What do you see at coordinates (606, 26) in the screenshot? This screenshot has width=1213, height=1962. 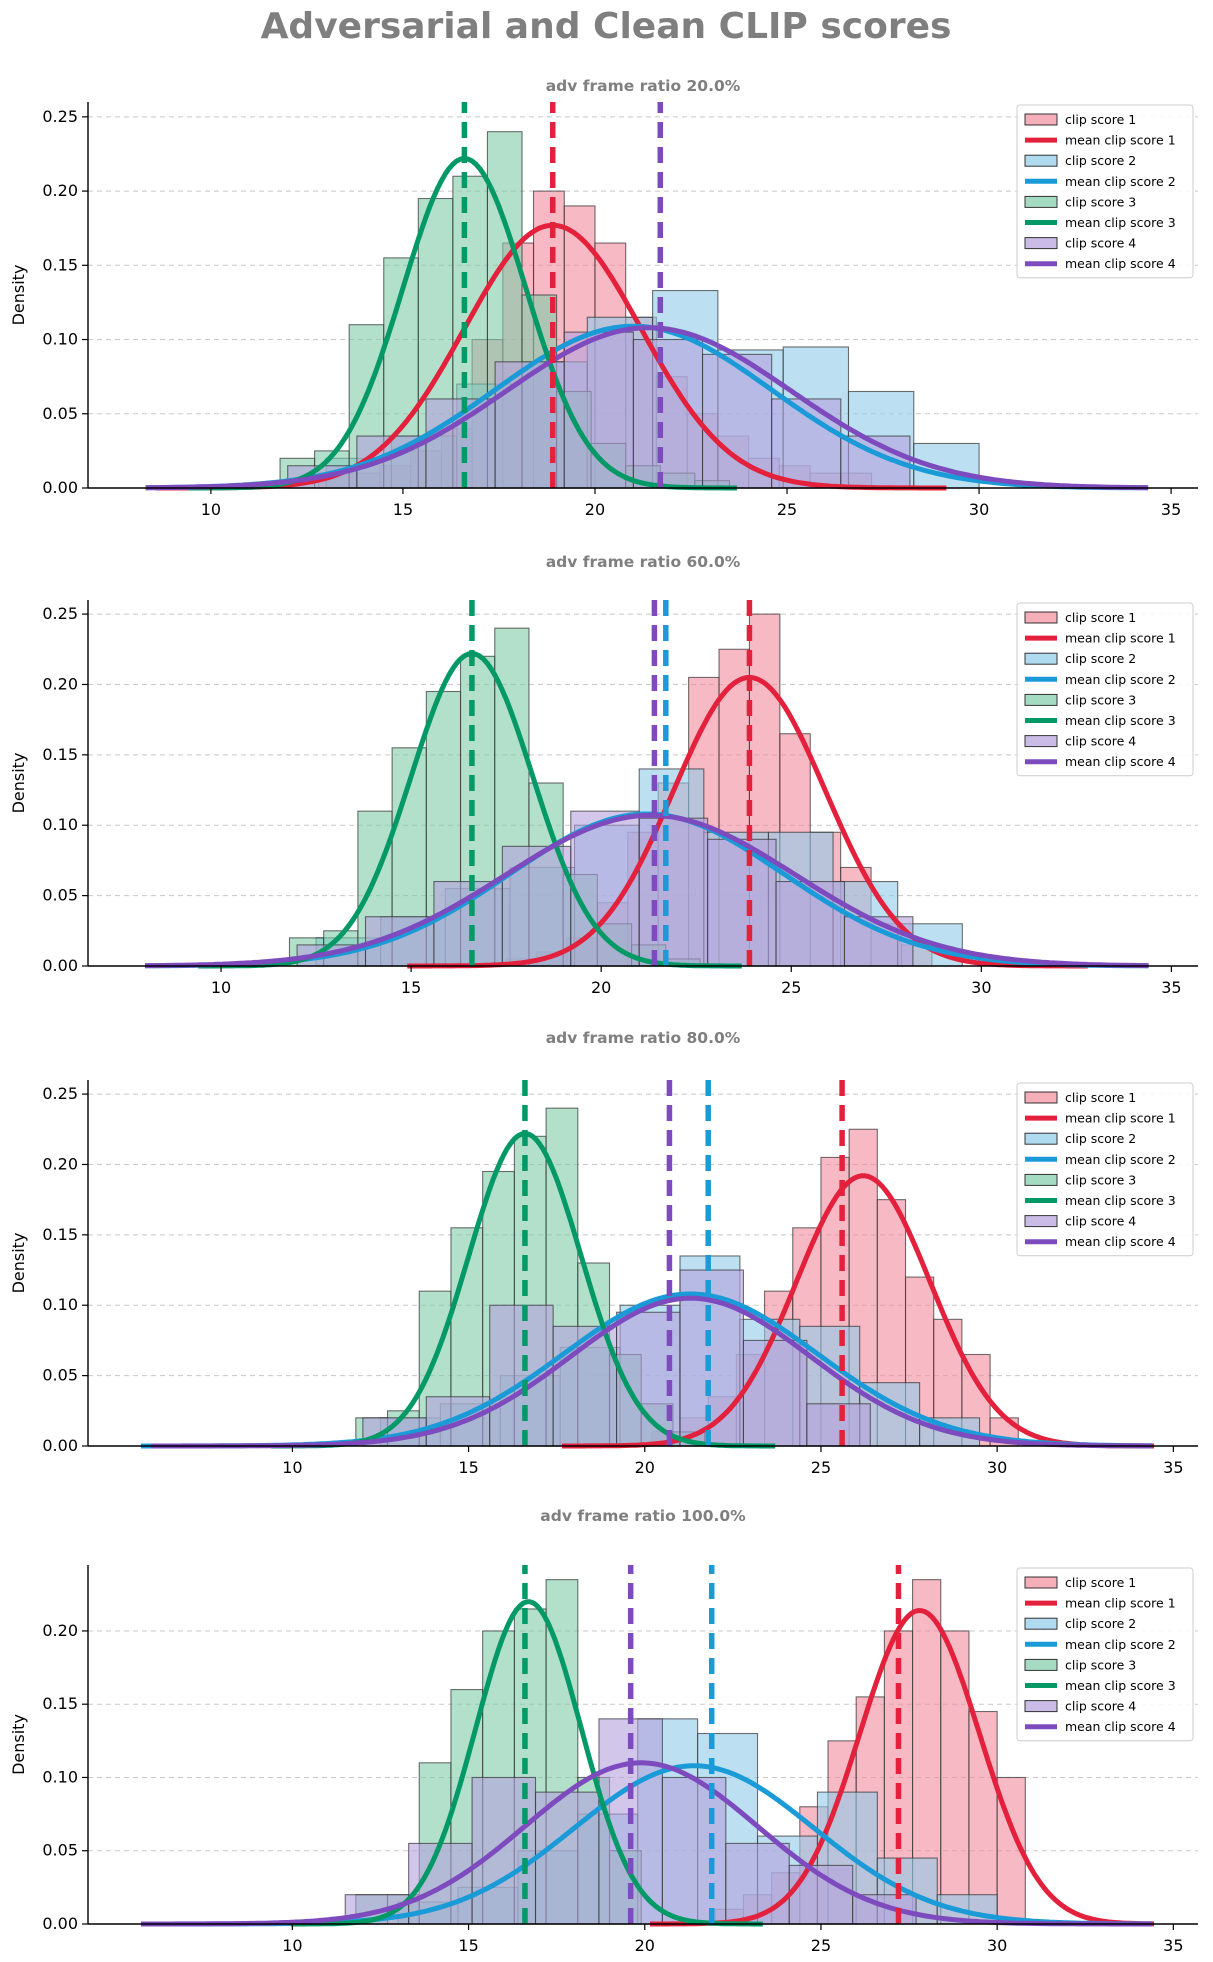 I see `figure-title: Adversarial and Clean CLIP scores` at bounding box center [606, 26].